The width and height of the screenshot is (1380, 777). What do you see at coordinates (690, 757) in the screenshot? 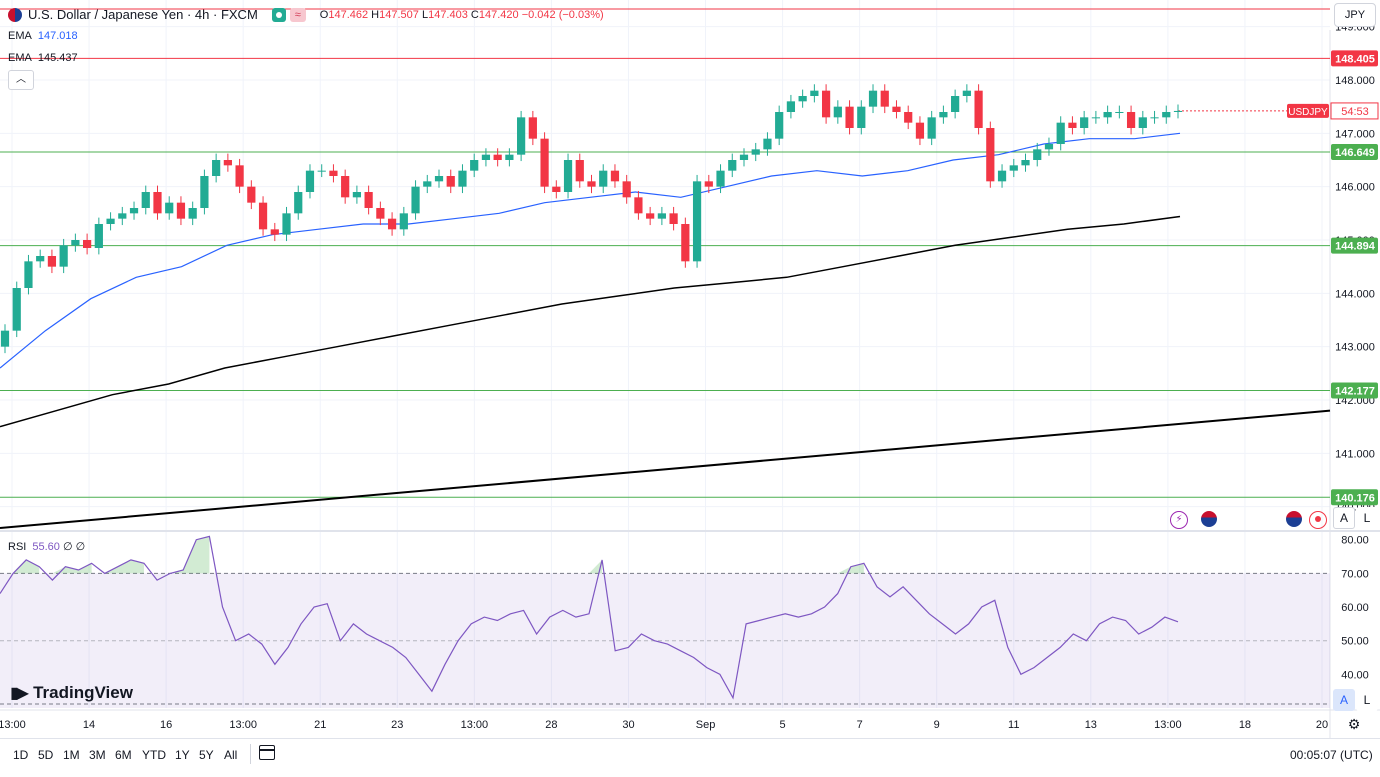
I see `bottom-toolbar` at bounding box center [690, 757].